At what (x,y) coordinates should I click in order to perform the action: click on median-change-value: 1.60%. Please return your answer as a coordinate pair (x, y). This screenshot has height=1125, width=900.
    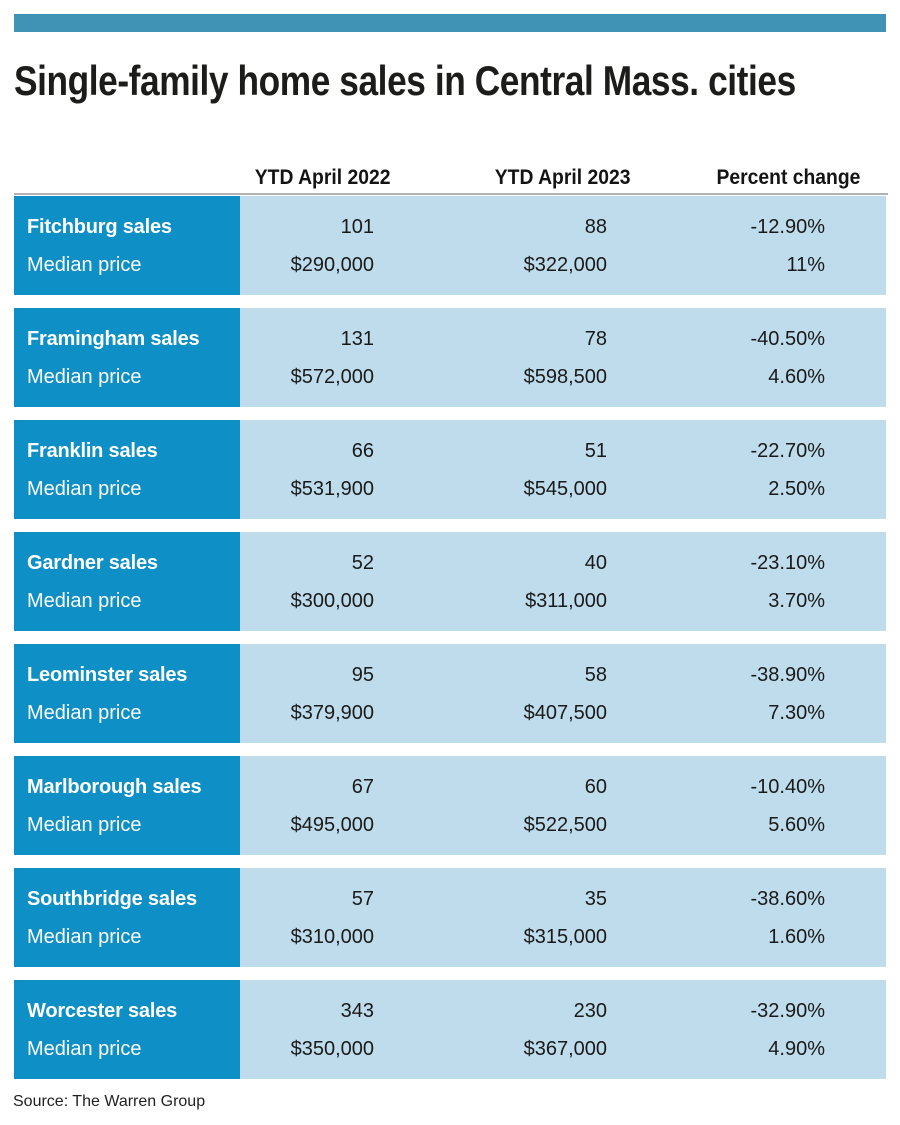
    Looking at the image, I should click on (796, 937).